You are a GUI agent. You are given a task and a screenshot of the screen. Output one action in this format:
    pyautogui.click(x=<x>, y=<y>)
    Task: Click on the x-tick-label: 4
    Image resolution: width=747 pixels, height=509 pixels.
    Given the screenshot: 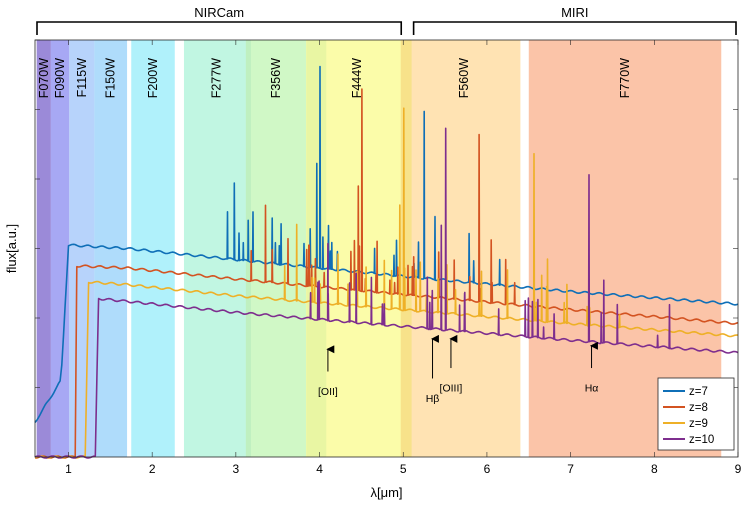 What is the action you would take?
    pyautogui.click(x=319, y=469)
    